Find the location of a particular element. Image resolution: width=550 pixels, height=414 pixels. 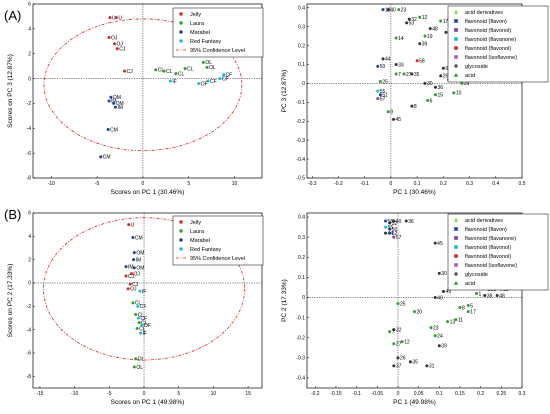

data-point-label: 48 is located at coordinates (435, 29).